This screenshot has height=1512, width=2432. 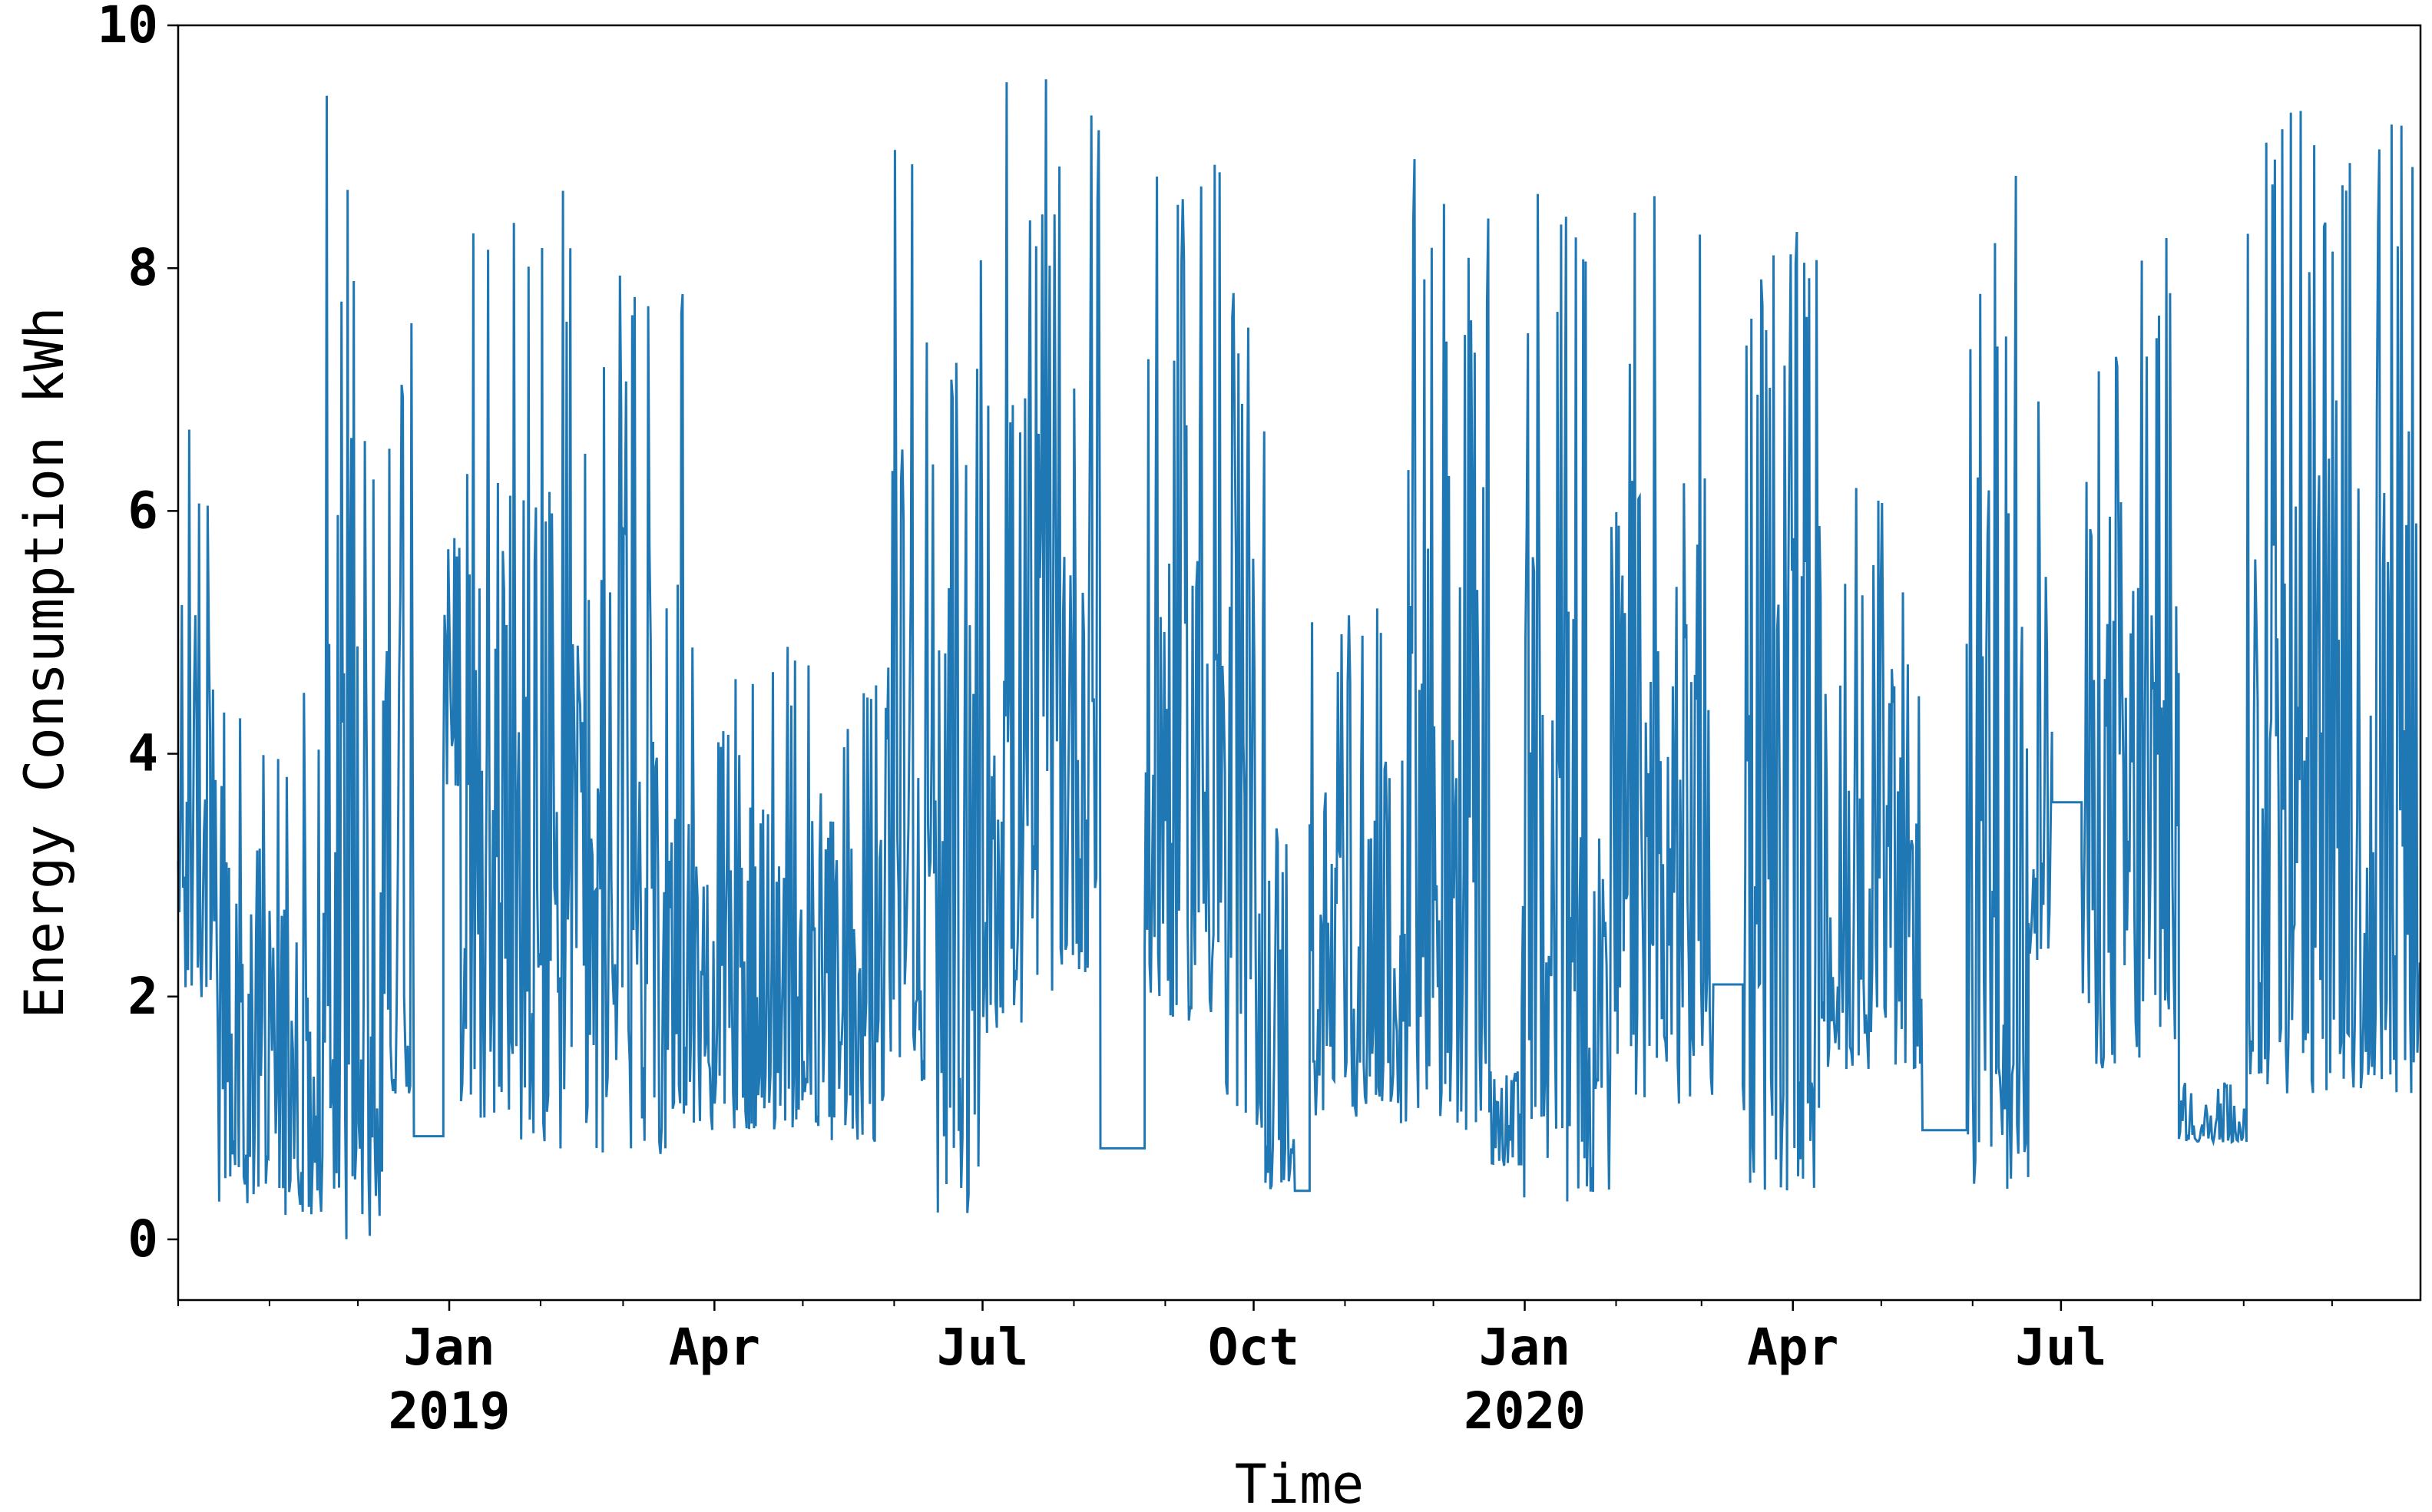 I want to click on y-axis: 0 2 4 6 8 10, so click(x=138, y=634).